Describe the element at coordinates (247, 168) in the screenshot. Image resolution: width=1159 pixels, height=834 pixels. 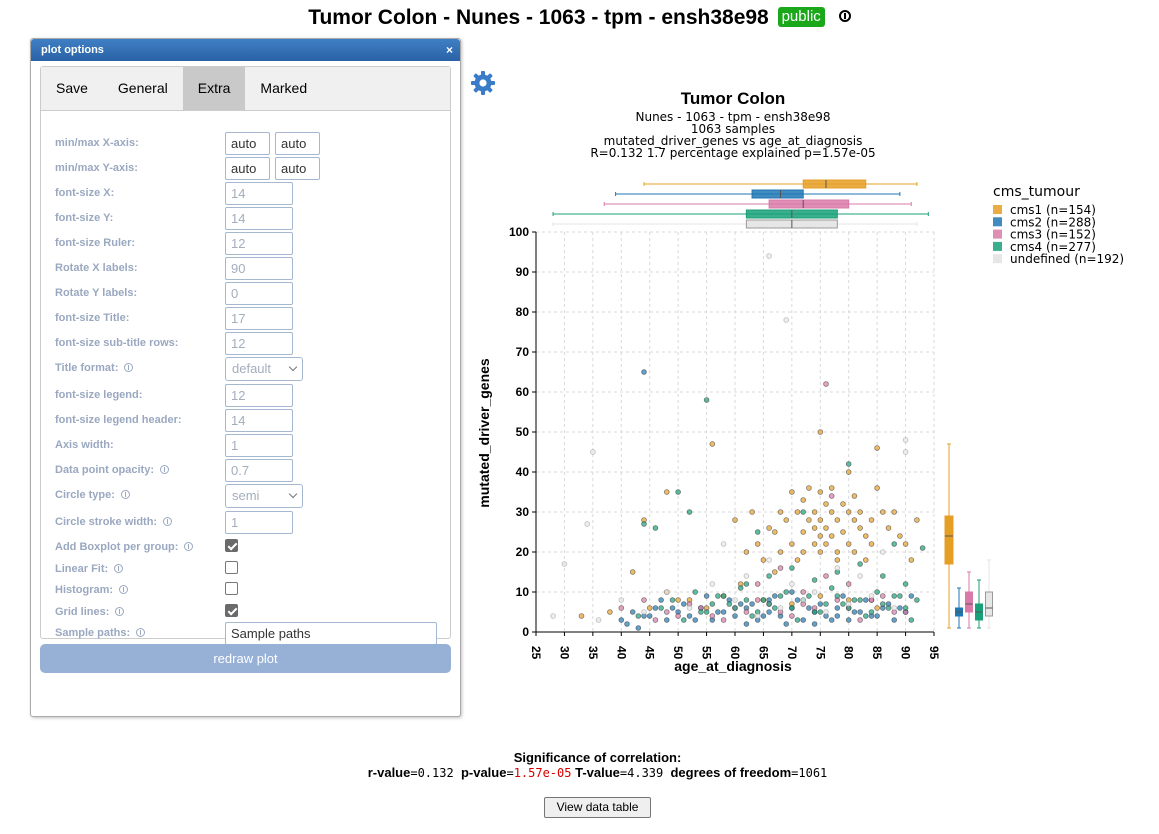
I see `min-max-y-axis-min-input: auto` at that location.